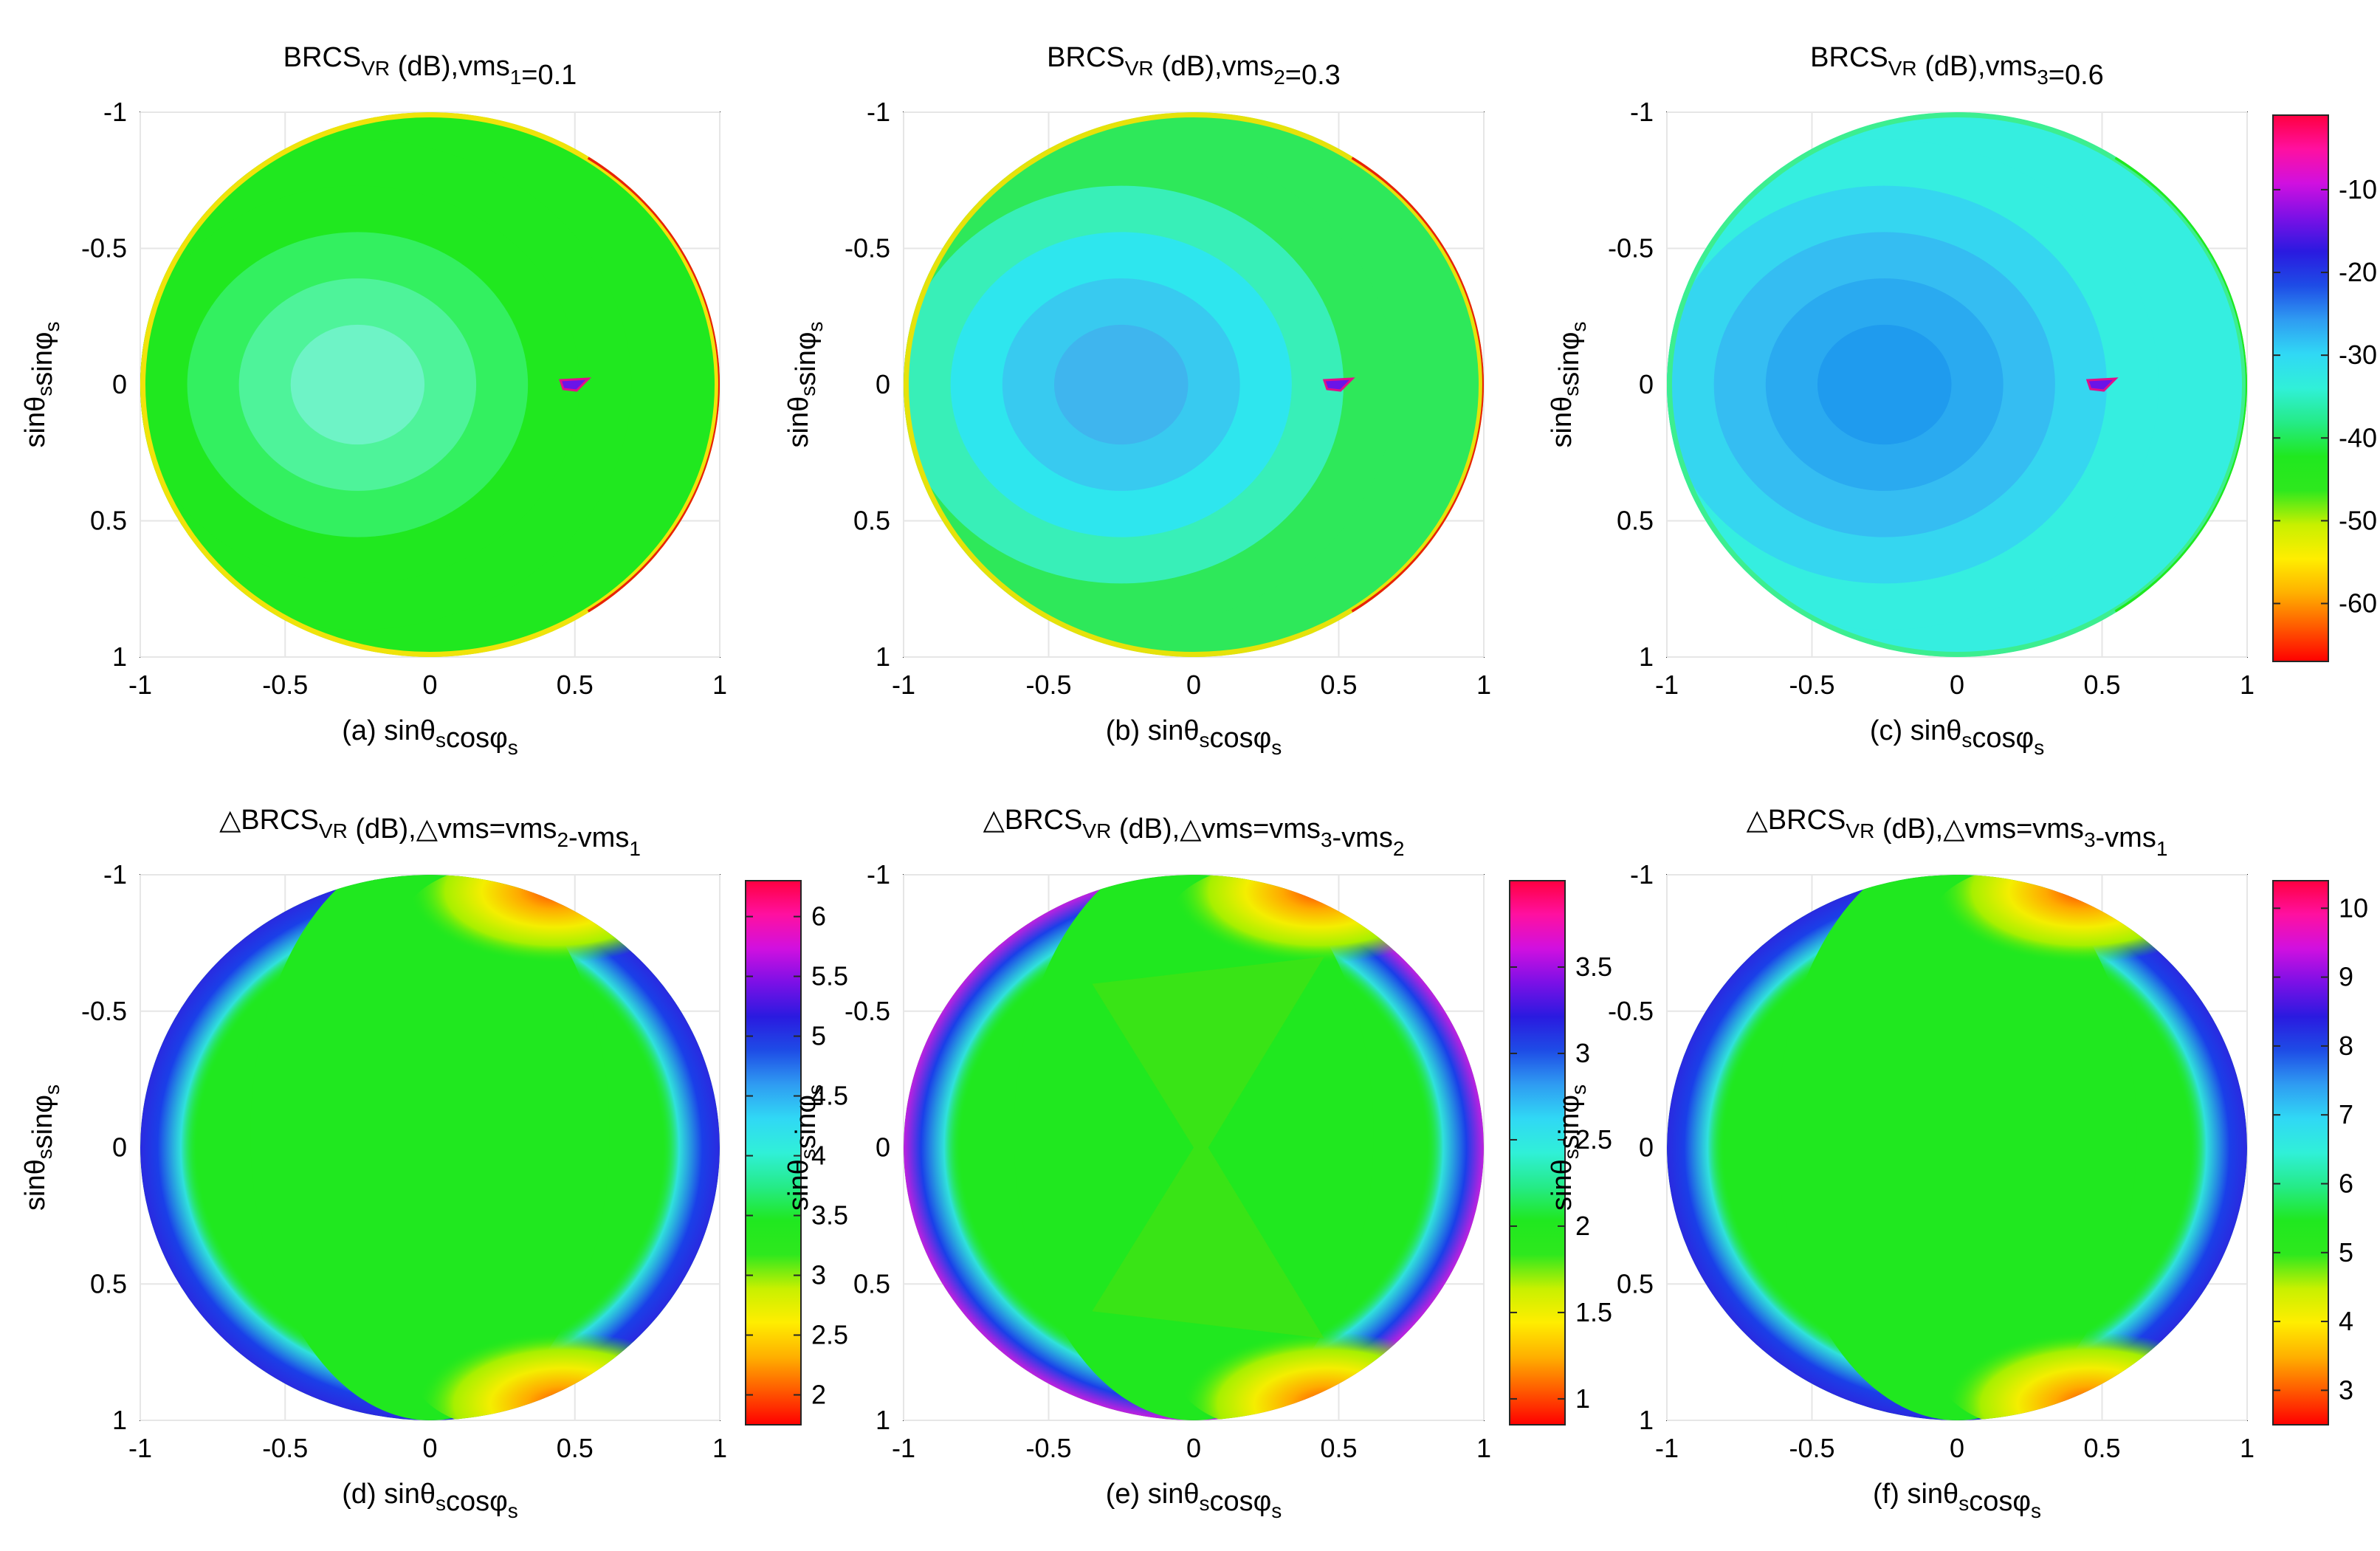  I want to click on title-subscript: 1, so click(516, 77).